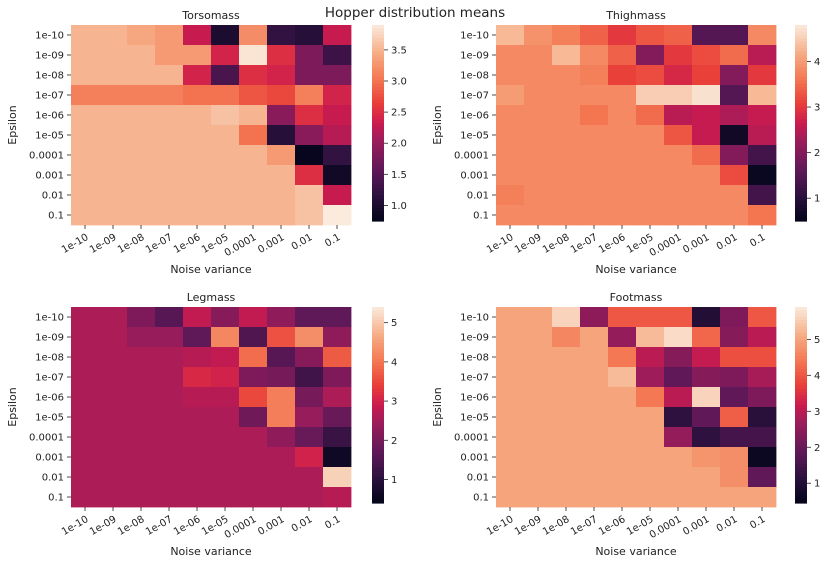 This screenshot has height=568, width=830. Describe the element at coordinates (612, 526) in the screenshot. I see `footmass-xtick-label: 1e-06` at that location.